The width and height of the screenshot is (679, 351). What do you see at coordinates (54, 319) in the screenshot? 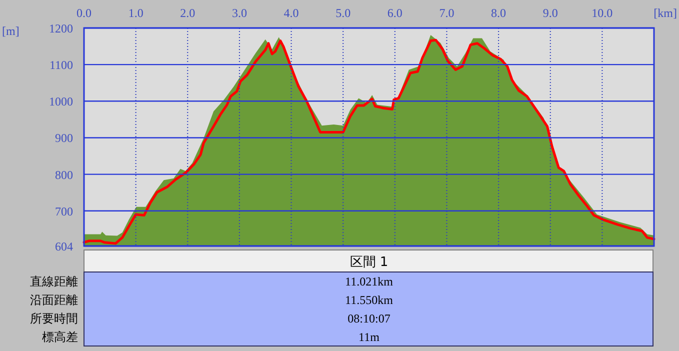
I see `text: 所要時間` at bounding box center [54, 319].